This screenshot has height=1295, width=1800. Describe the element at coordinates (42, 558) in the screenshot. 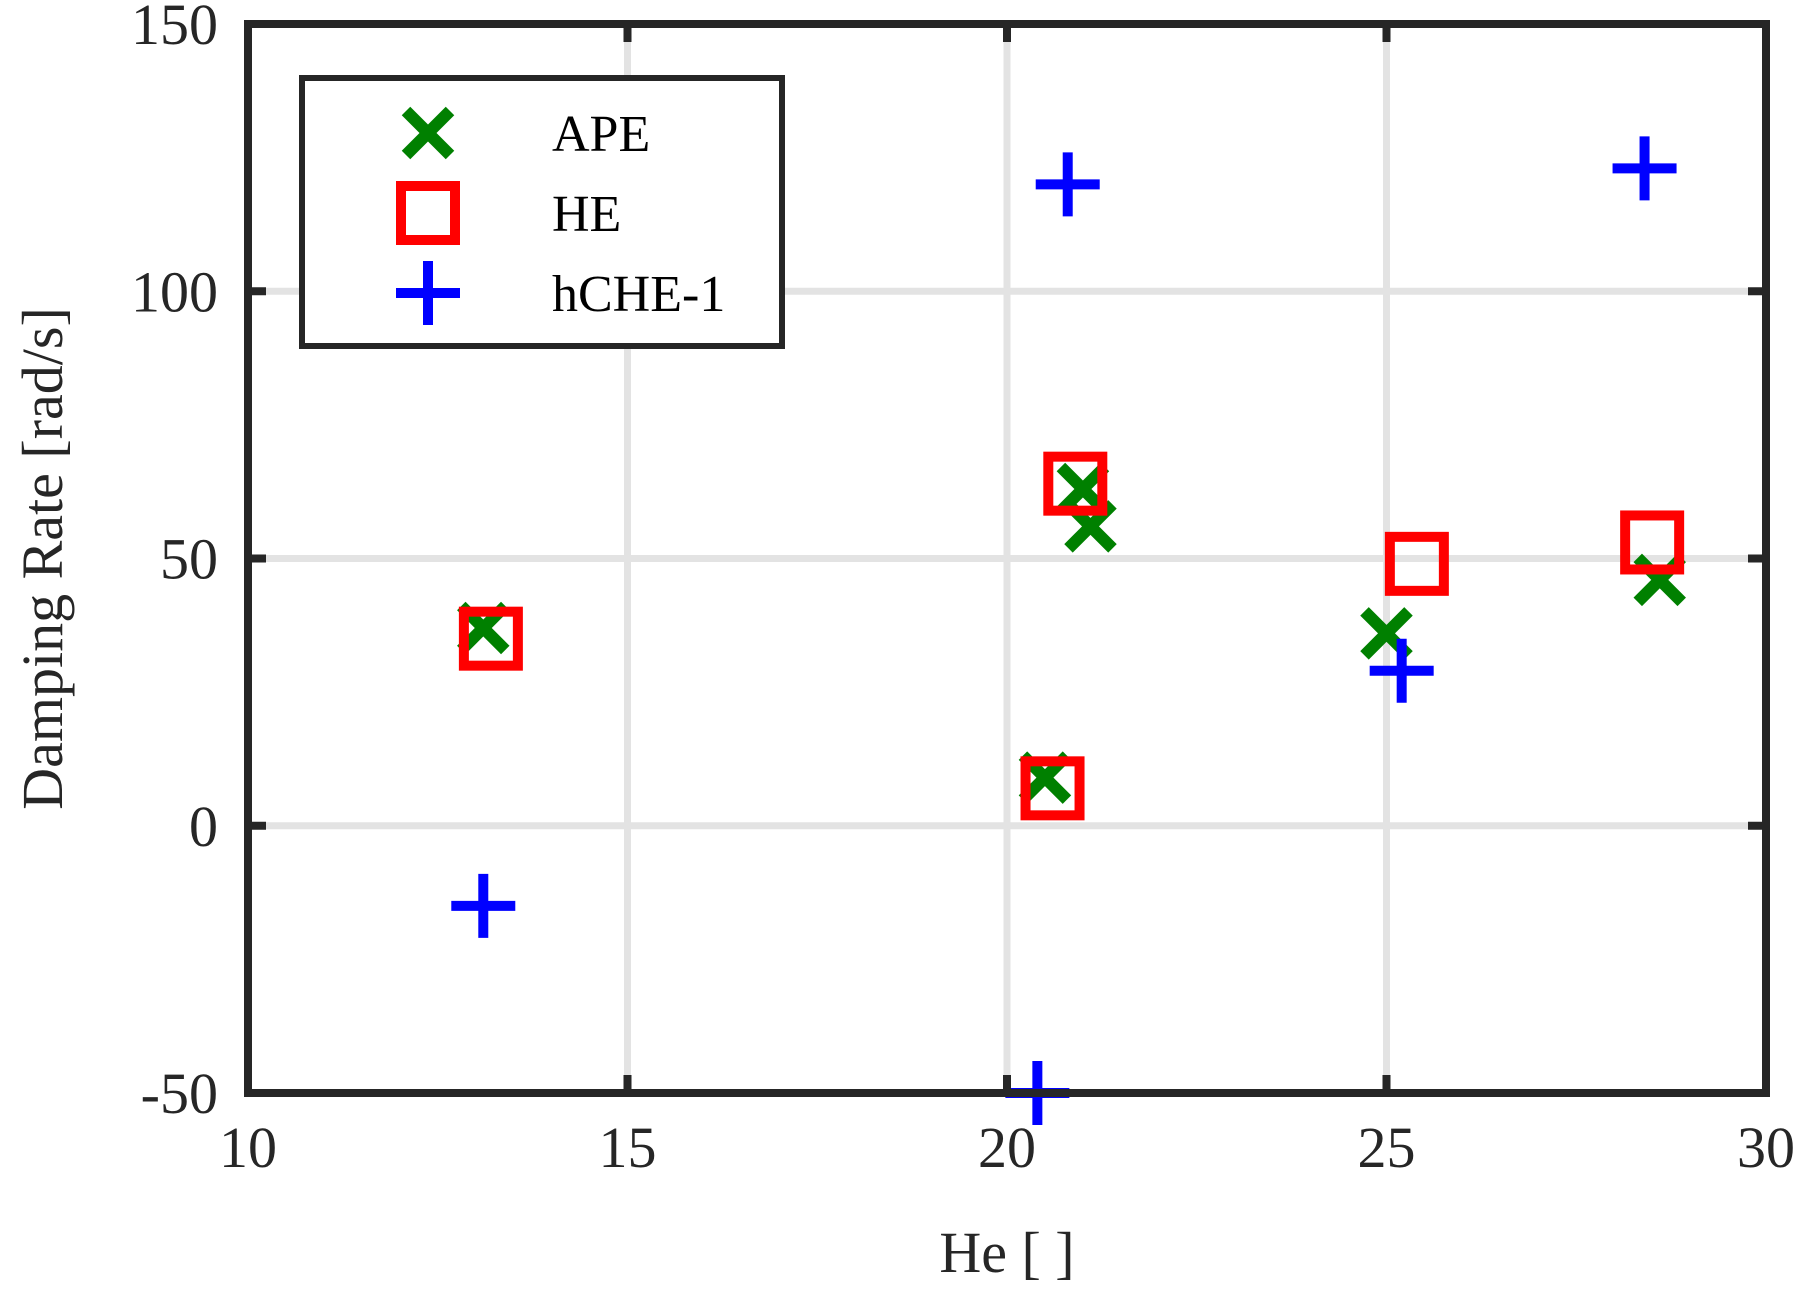

I see `y-axis-label: Damping Rate [rad/s]` at that location.